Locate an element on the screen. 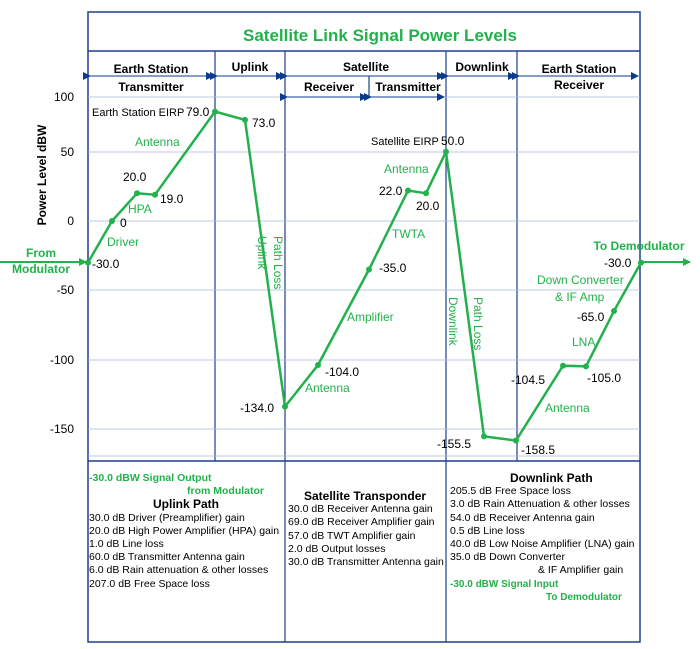 This screenshot has width=700, height=649. uplink-path-line: 6.0 dB Rain attenuation & other losses is located at coordinates (179, 570).